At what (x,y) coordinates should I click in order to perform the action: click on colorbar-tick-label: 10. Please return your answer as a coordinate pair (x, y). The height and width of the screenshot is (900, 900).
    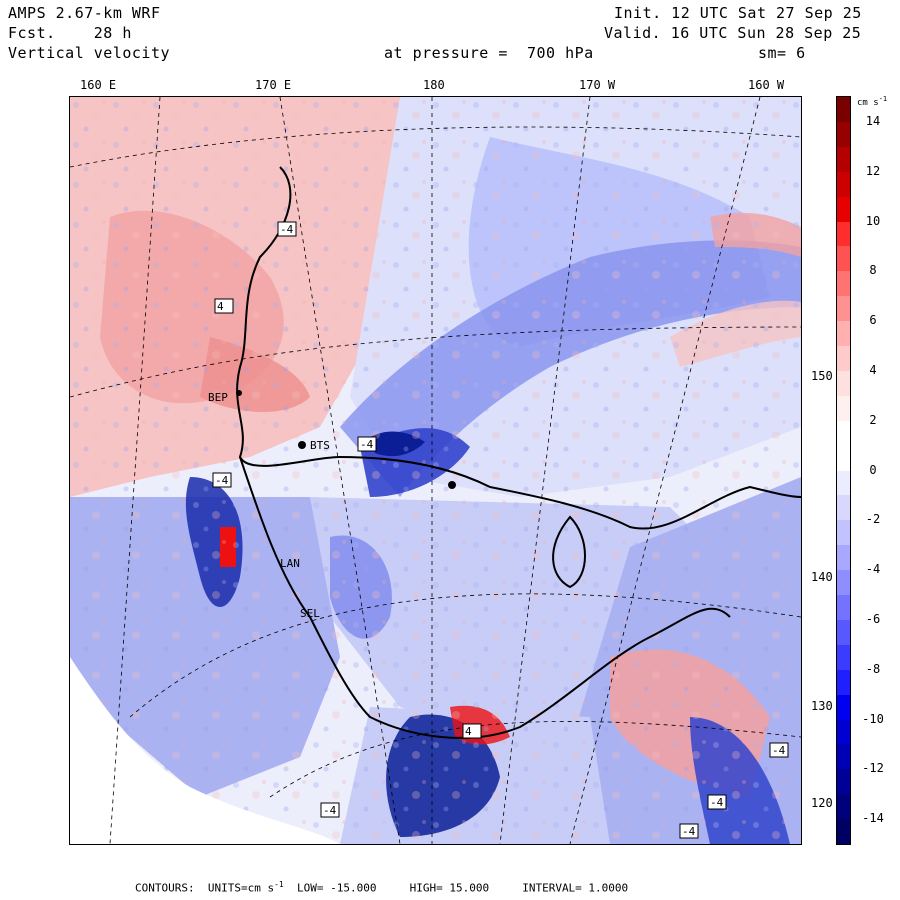
    Looking at the image, I should click on (873, 220).